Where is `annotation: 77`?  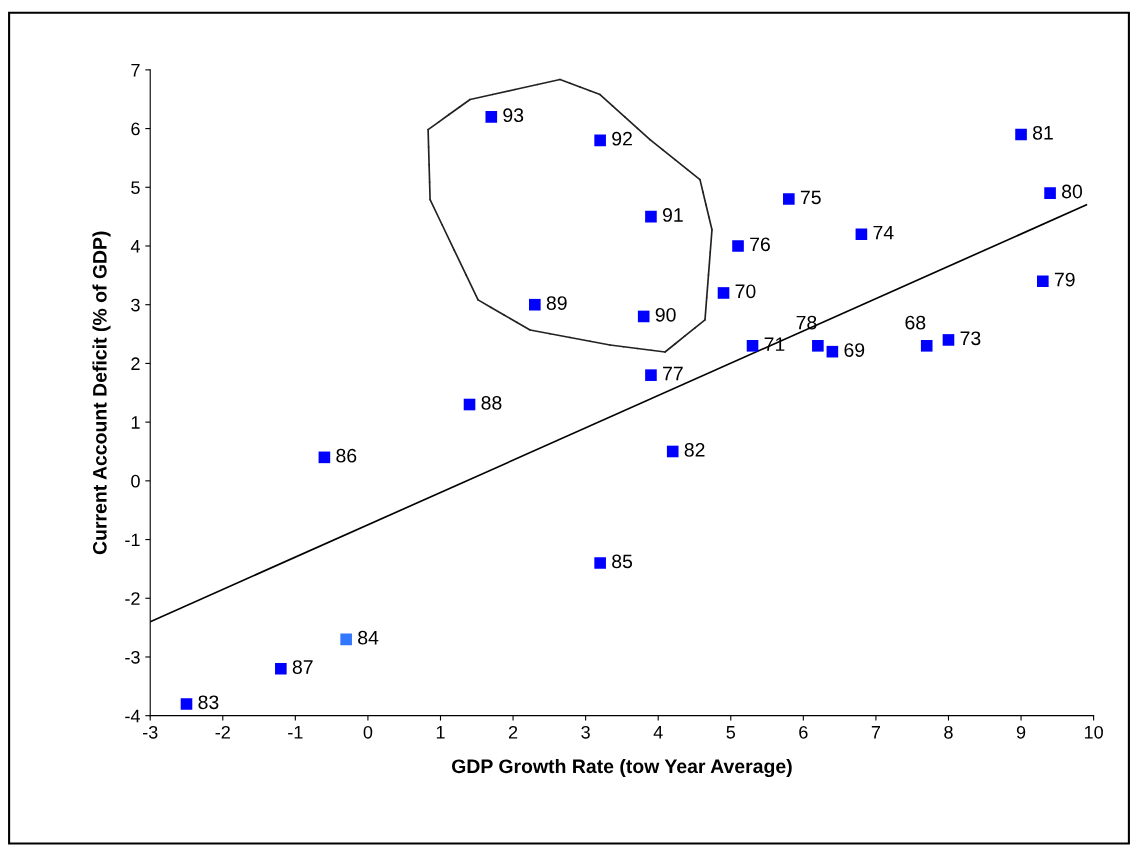
annotation: 77 is located at coordinates (673, 373).